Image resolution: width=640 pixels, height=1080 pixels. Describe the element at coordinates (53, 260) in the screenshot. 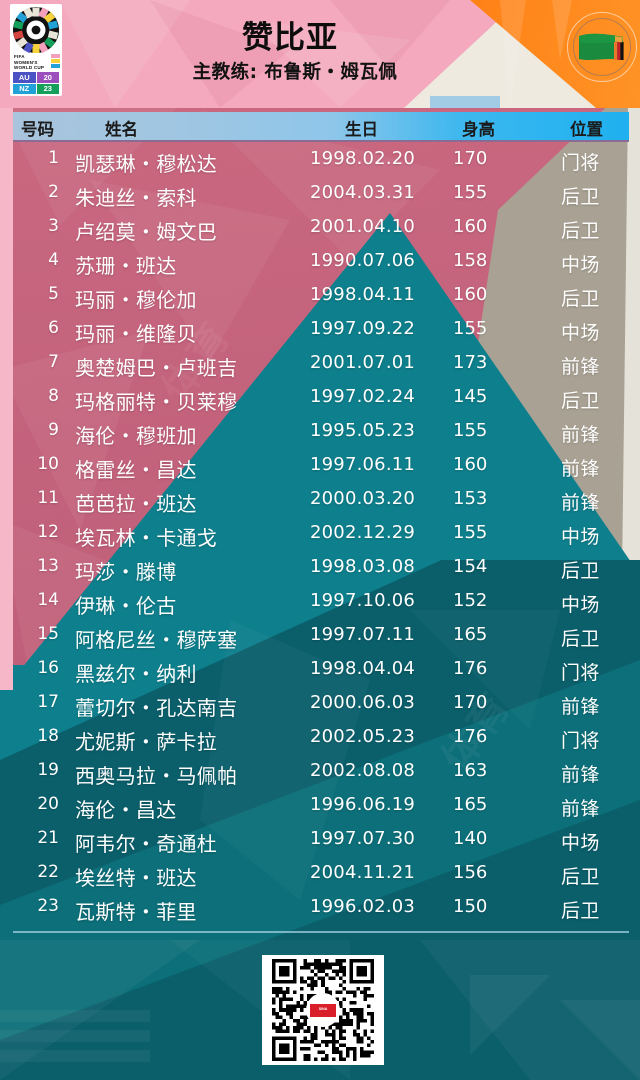

I see `cell-number: 4` at that location.